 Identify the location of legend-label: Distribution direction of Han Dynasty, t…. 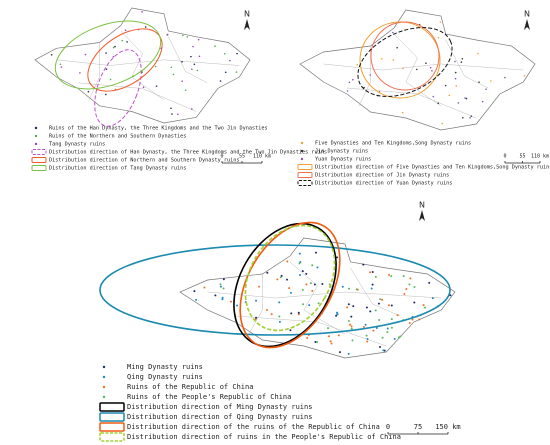
(188, 153).